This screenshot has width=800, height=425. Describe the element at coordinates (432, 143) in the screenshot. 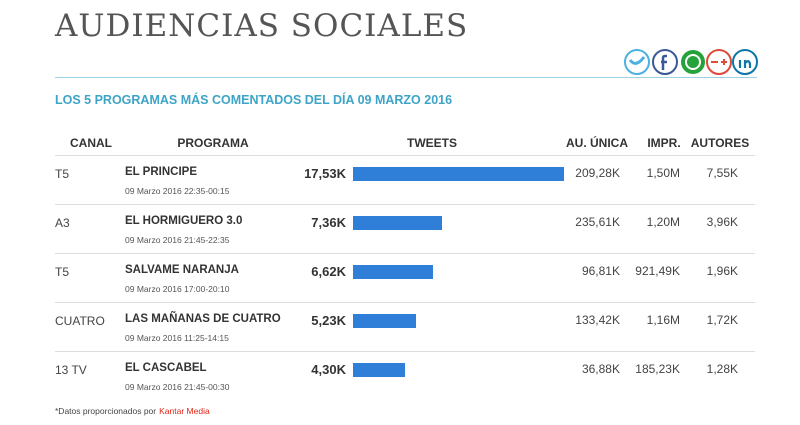

I see `column-header: TWEETS` at that location.